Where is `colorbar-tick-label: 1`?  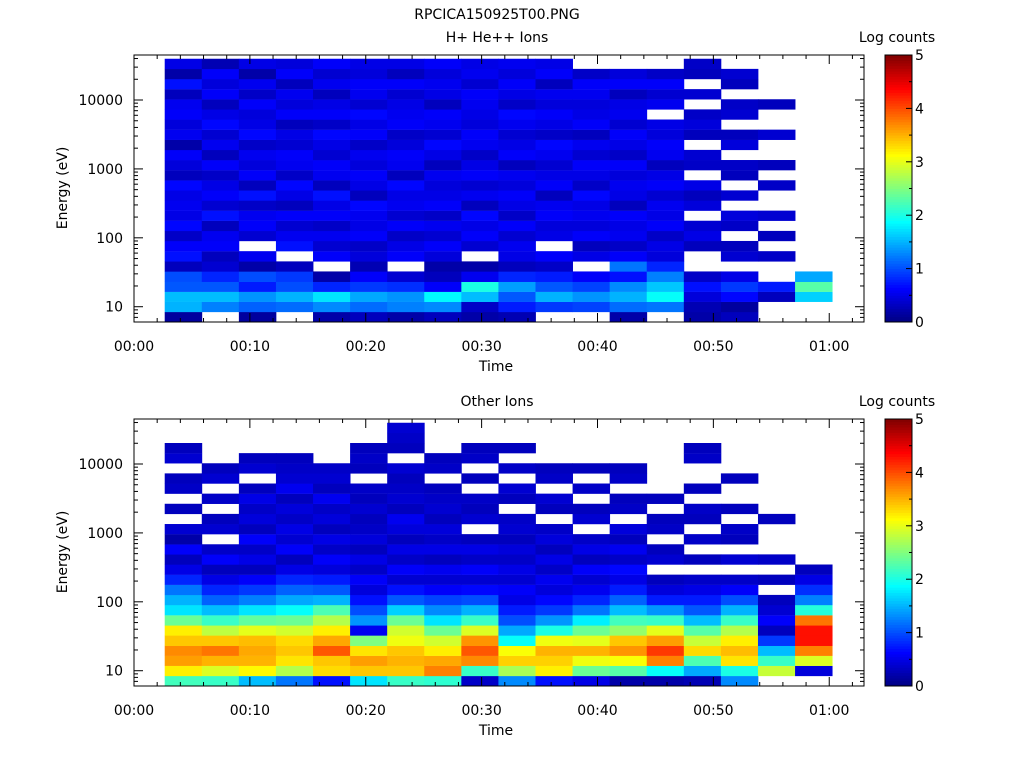
colorbar-tick-label: 1 is located at coordinates (919, 634).